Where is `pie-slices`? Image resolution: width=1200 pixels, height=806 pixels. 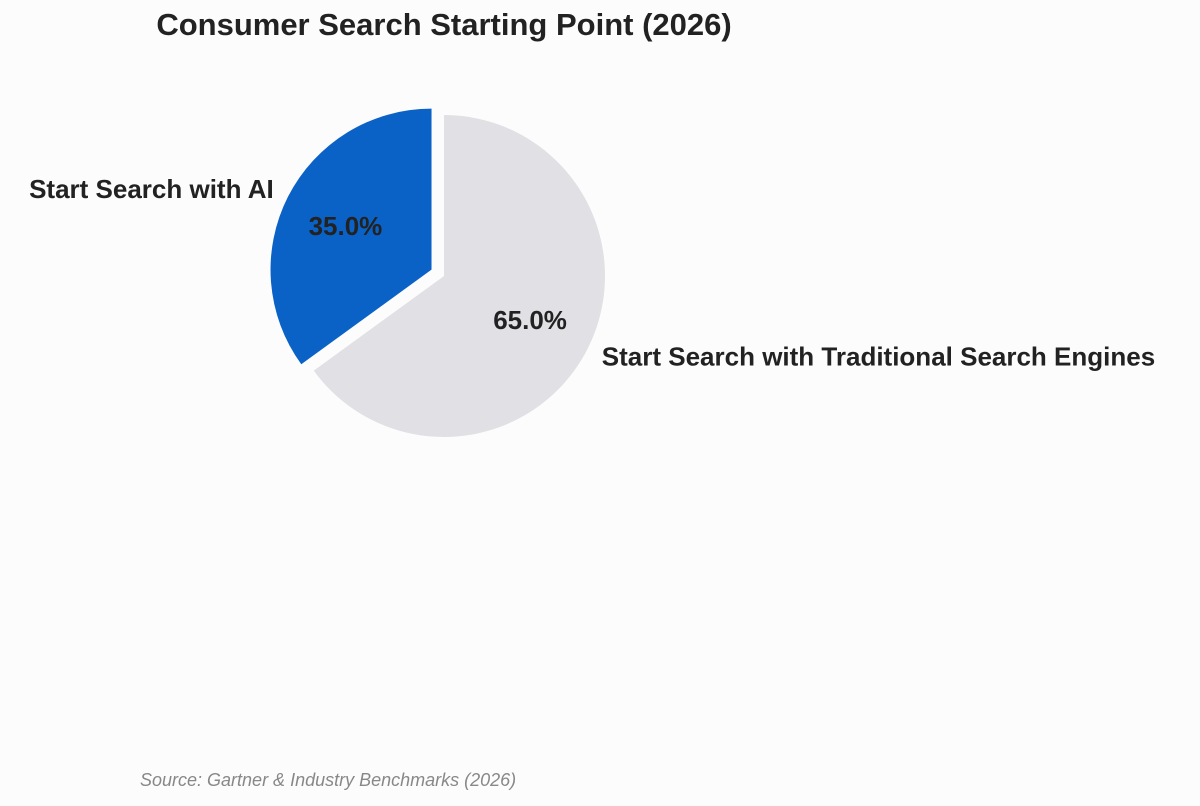 pie-slices is located at coordinates (437, 272).